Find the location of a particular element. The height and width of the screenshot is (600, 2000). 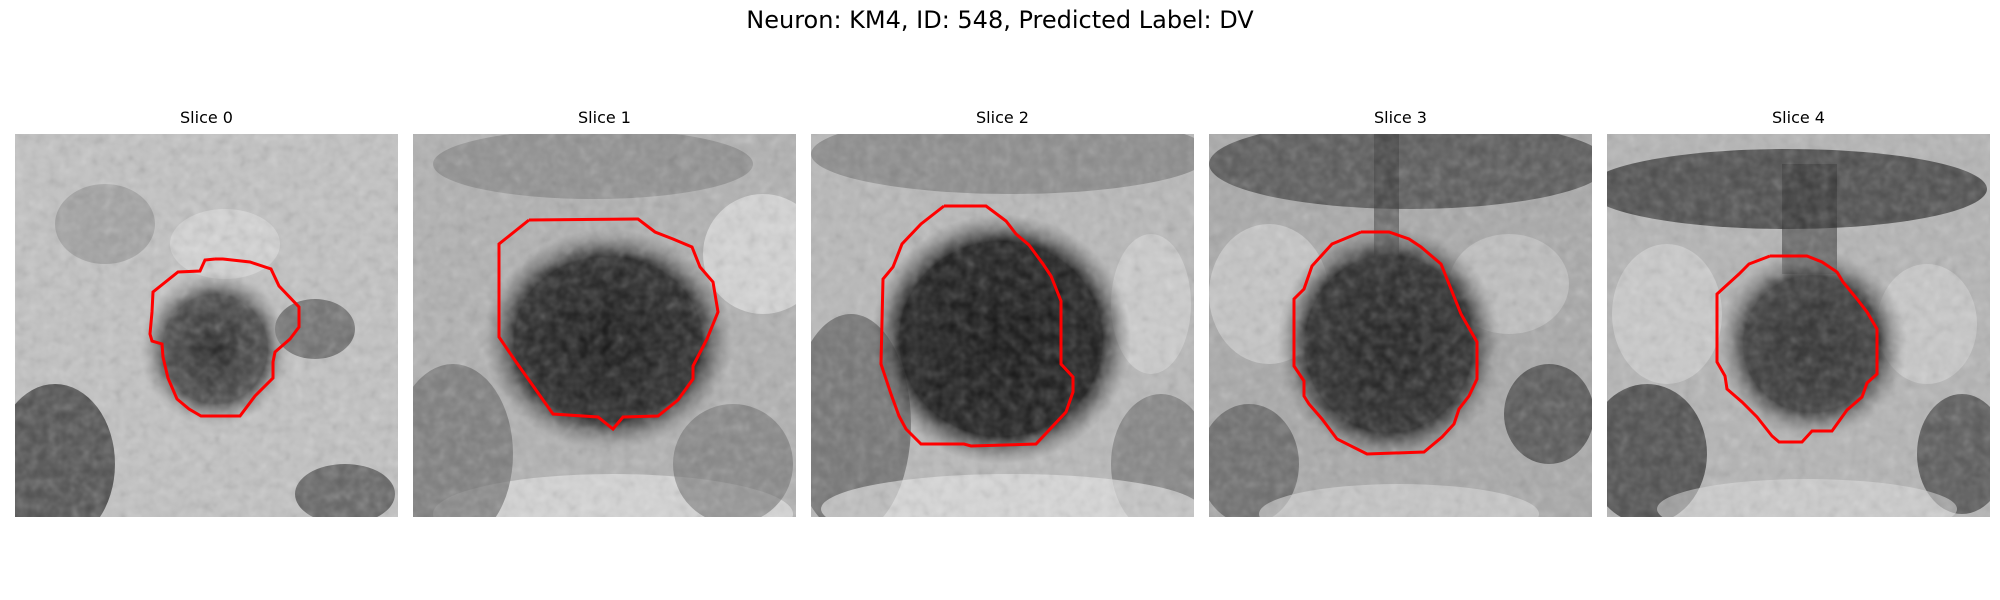

slice-title-3: Slice 3 is located at coordinates (1400, 117).